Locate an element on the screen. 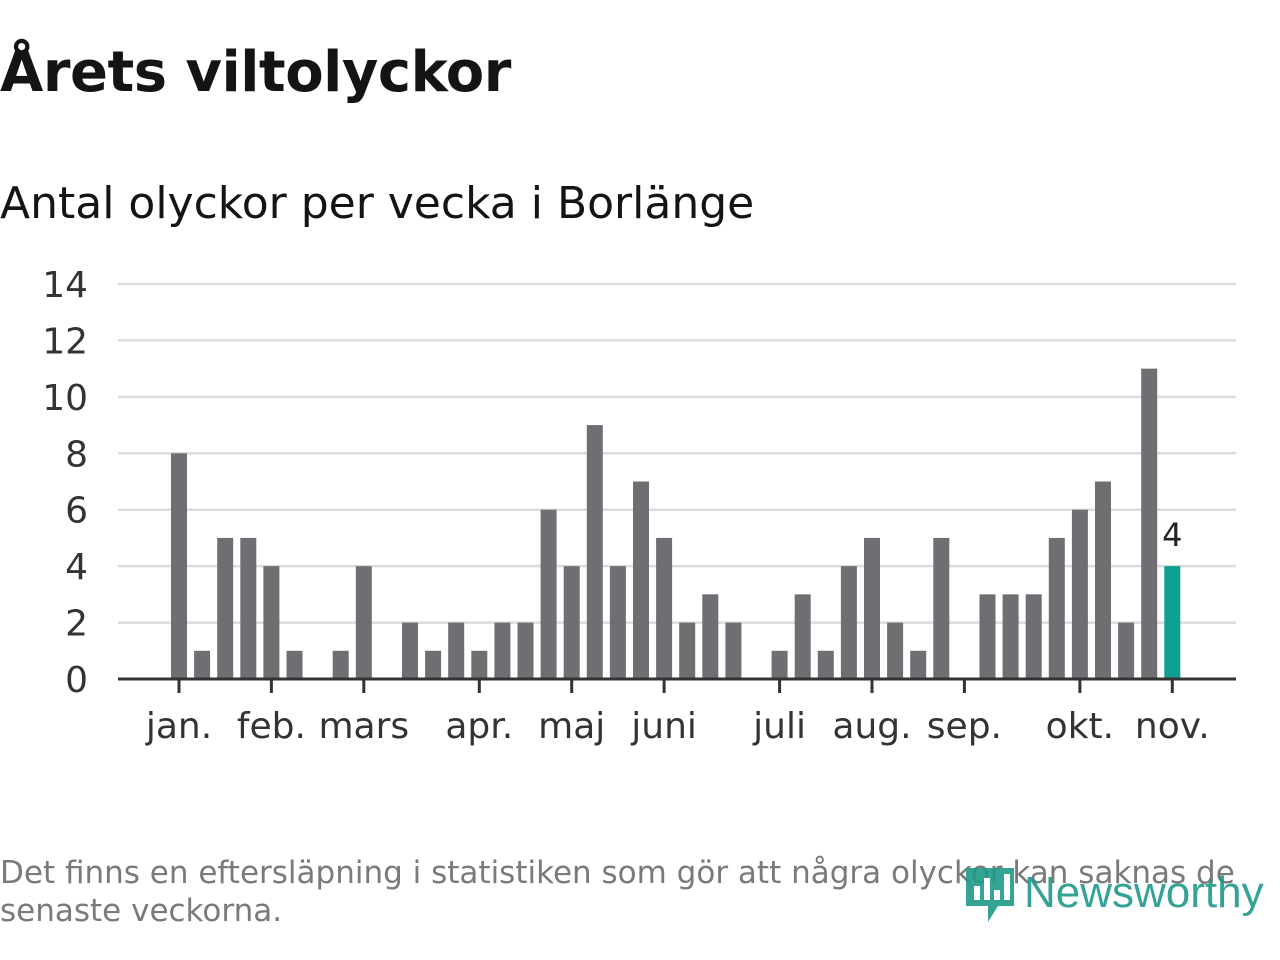 The width and height of the screenshot is (1280, 960). x-axis is located at coordinates (677, 685).